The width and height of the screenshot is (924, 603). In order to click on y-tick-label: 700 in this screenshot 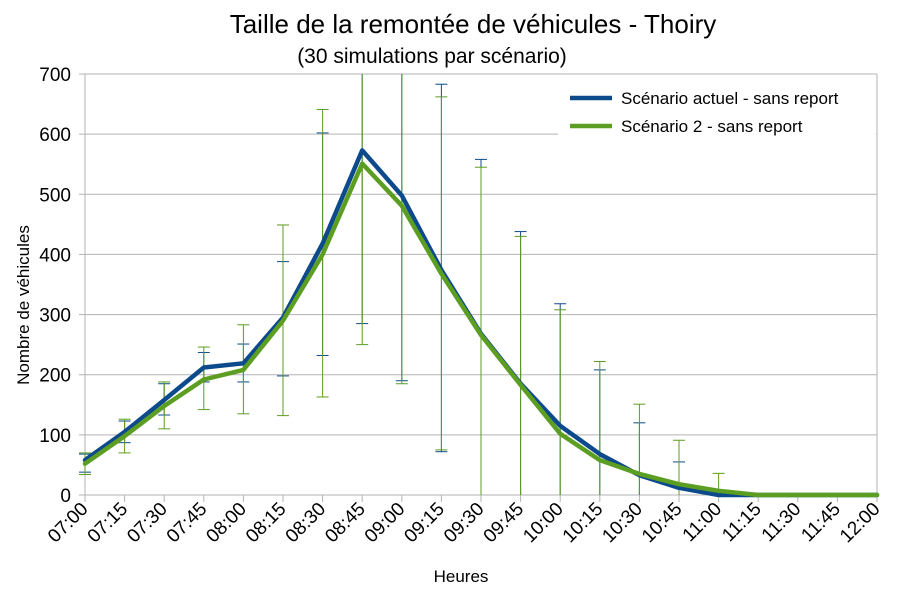, I will do `click(55, 75)`.